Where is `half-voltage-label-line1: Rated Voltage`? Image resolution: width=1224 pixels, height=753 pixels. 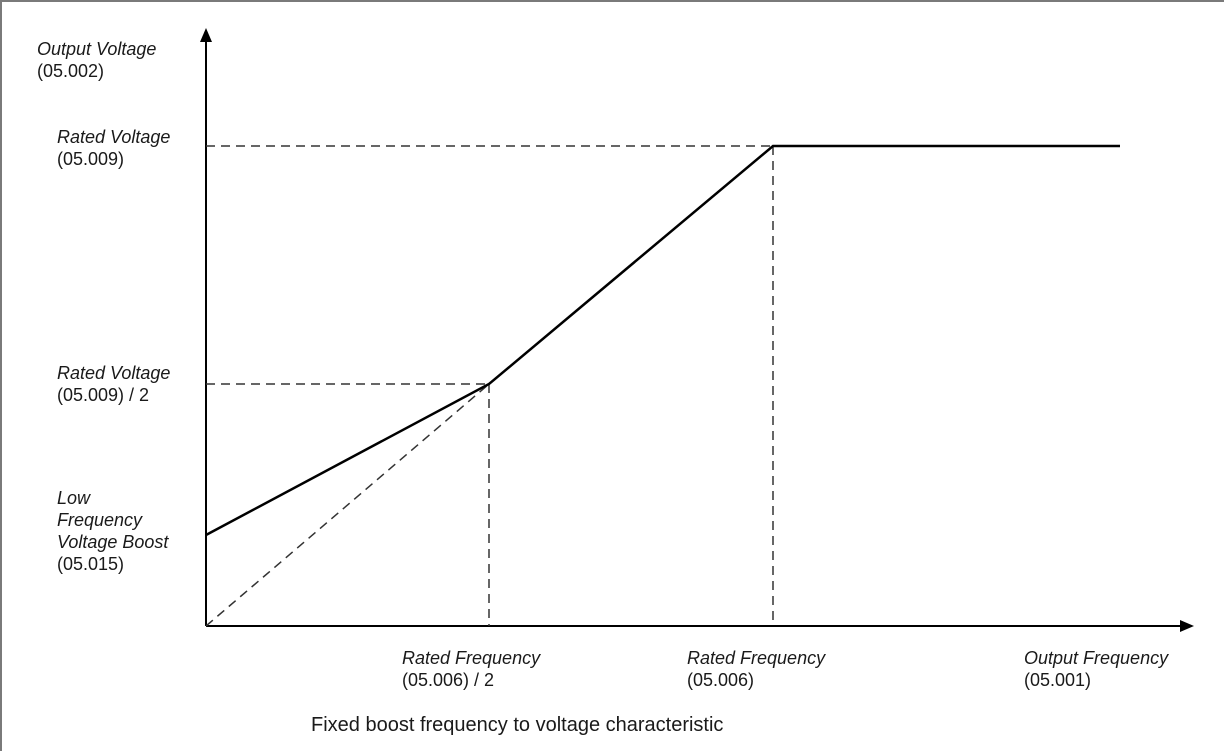
half-voltage-label-line1: Rated Voltage is located at coordinates (114, 373).